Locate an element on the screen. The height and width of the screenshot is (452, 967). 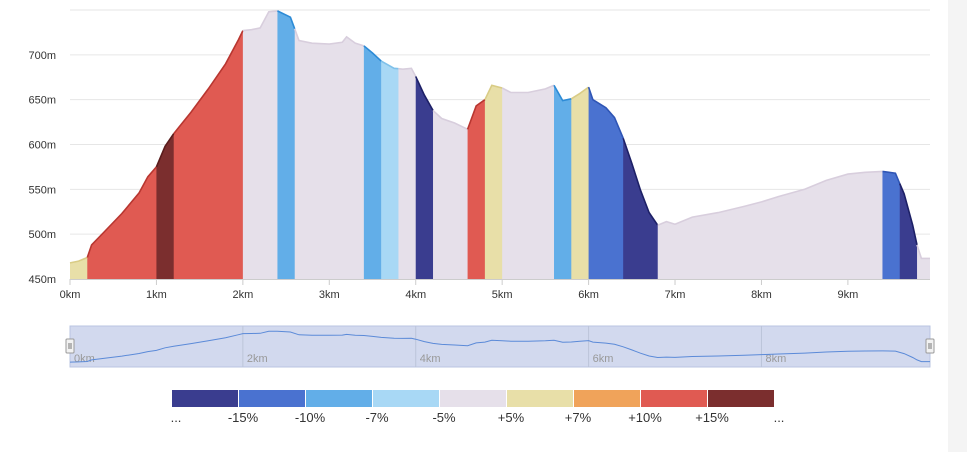
x-tick-label: 3km is located at coordinates (329, 295).